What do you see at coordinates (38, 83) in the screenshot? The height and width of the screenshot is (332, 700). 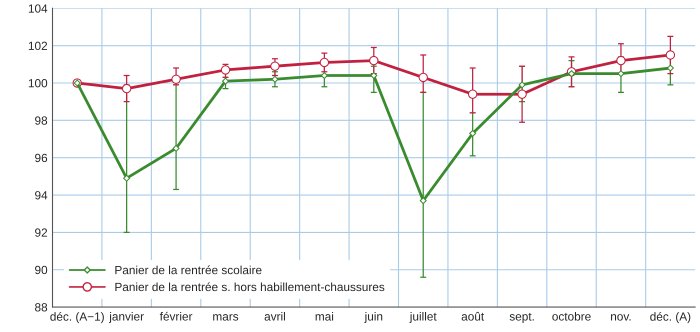 I see `y-tick-label: 100` at bounding box center [38, 83].